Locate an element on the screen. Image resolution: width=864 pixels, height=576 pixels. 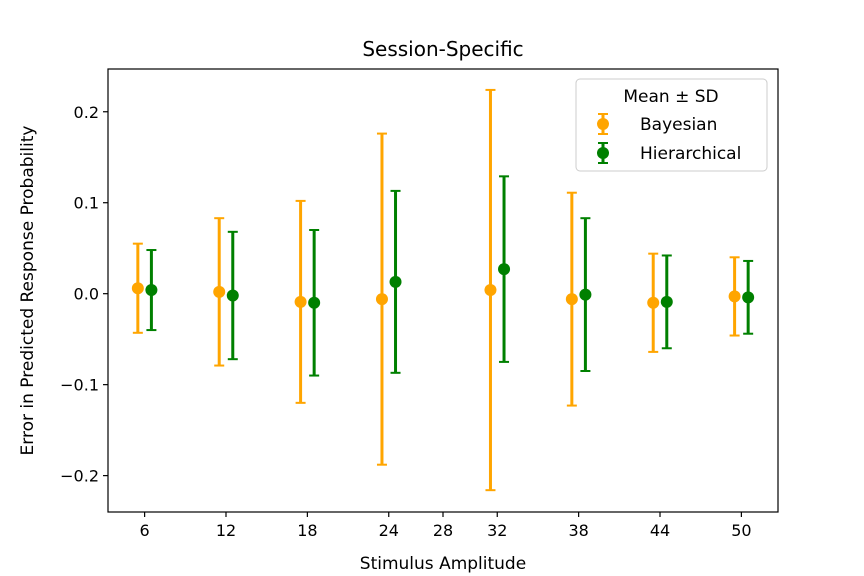
legend-title: Mean ± SD is located at coordinates (670, 97).